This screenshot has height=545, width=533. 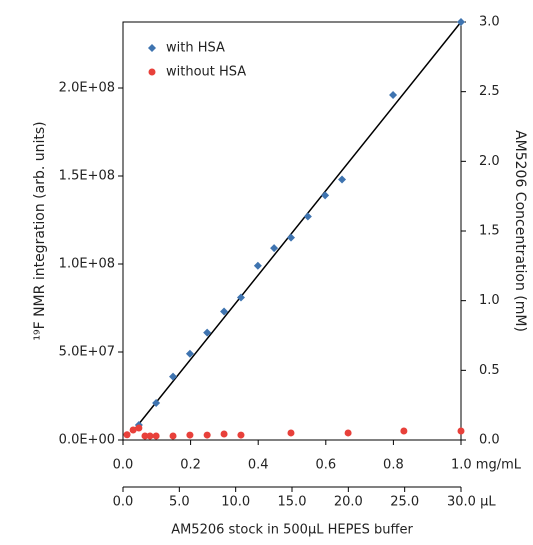 I want to click on y2-tick-label: 3.0, so click(x=489, y=22).